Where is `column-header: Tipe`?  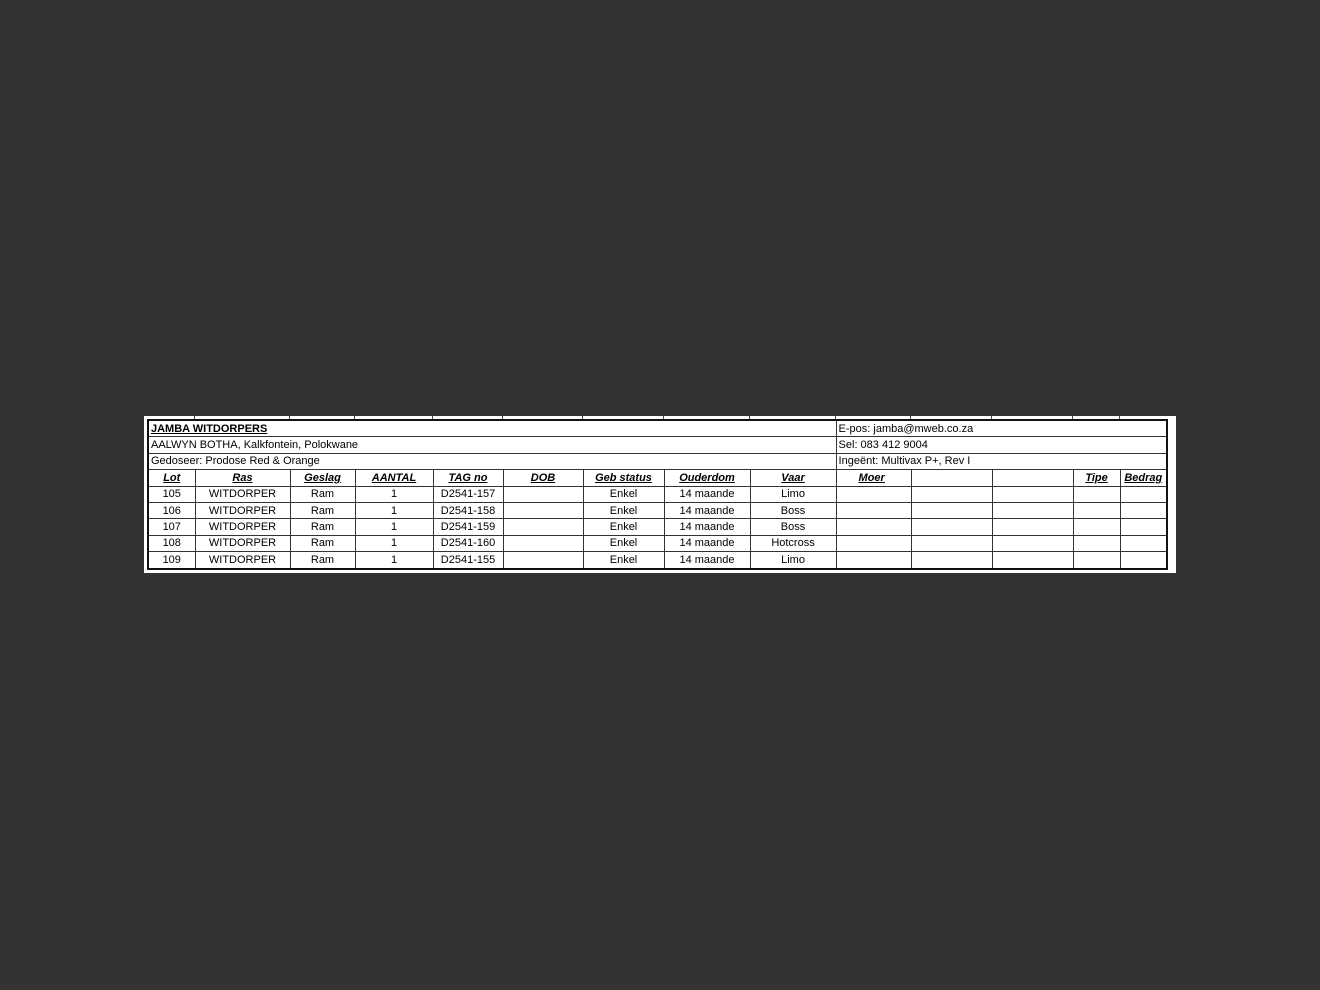 column-header: Tipe is located at coordinates (1096, 478).